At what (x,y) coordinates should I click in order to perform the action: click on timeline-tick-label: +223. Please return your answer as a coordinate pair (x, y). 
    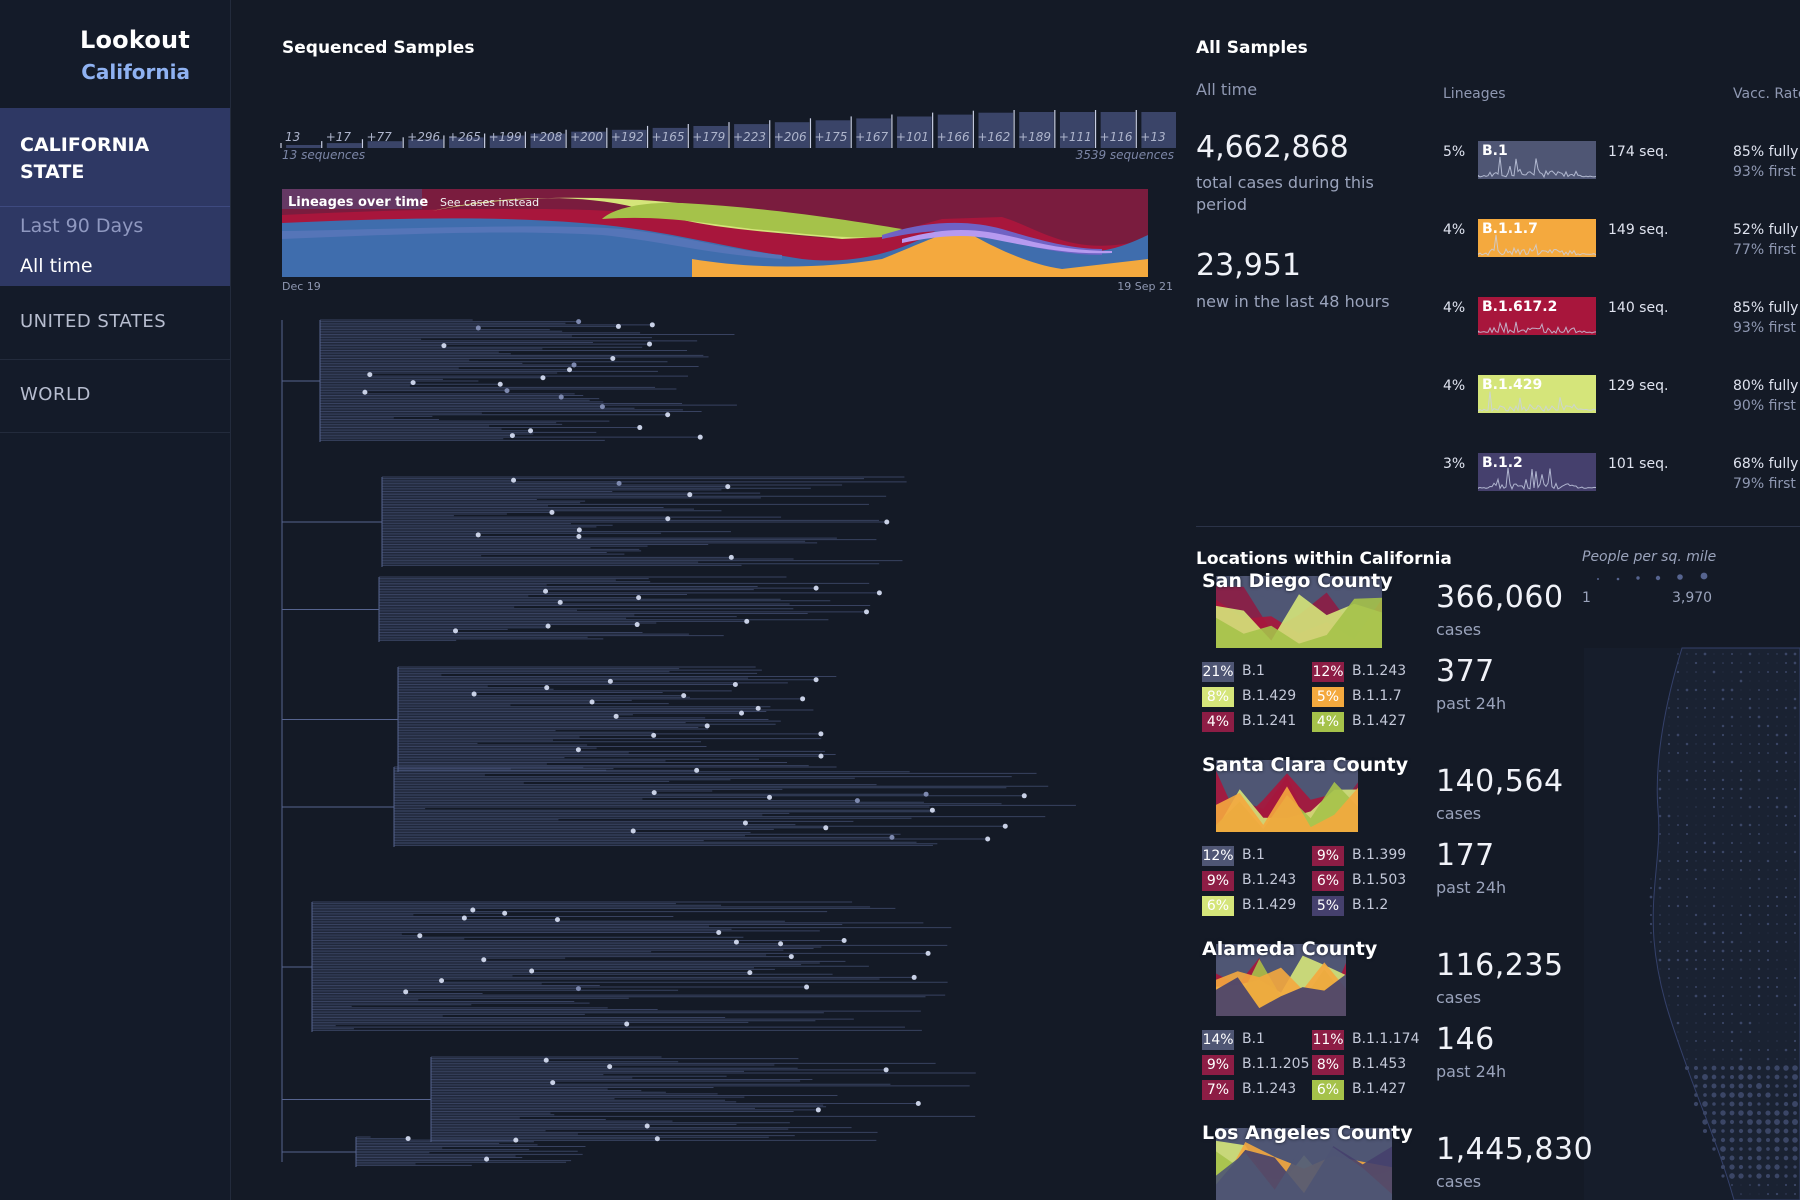
    Looking at the image, I should click on (749, 137).